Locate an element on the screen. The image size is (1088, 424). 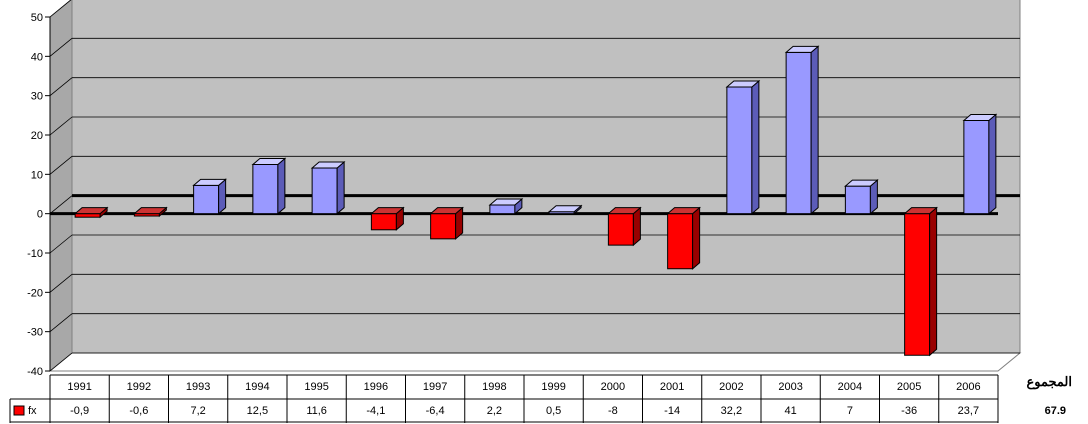
data-label: -0,6 is located at coordinates (138, 411).